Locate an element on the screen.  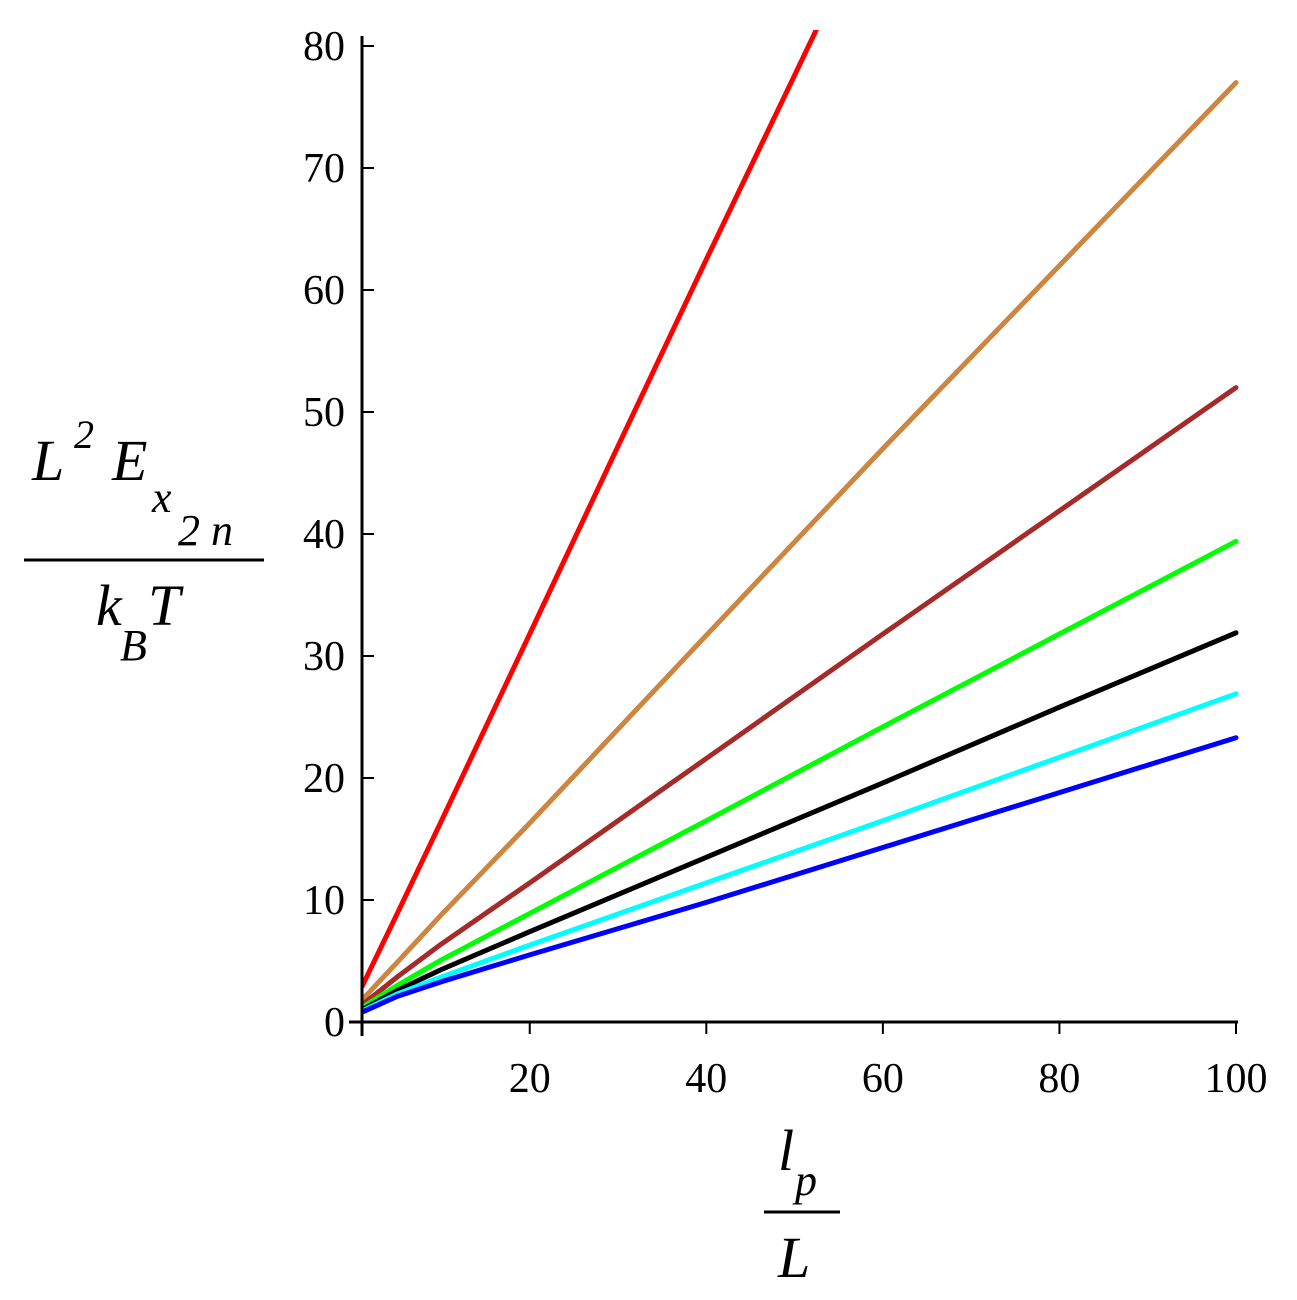
x-ticks: 20 40 60 80 100 is located at coordinates (888, 1062).